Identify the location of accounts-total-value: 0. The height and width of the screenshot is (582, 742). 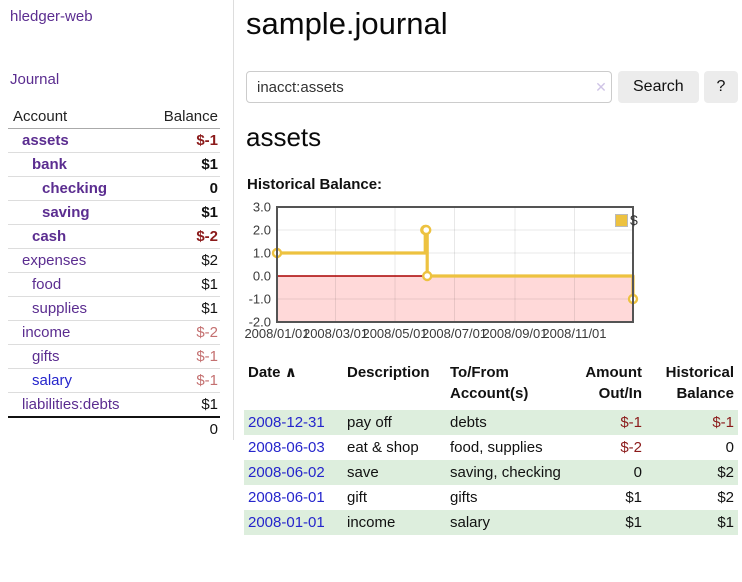
(213, 429).